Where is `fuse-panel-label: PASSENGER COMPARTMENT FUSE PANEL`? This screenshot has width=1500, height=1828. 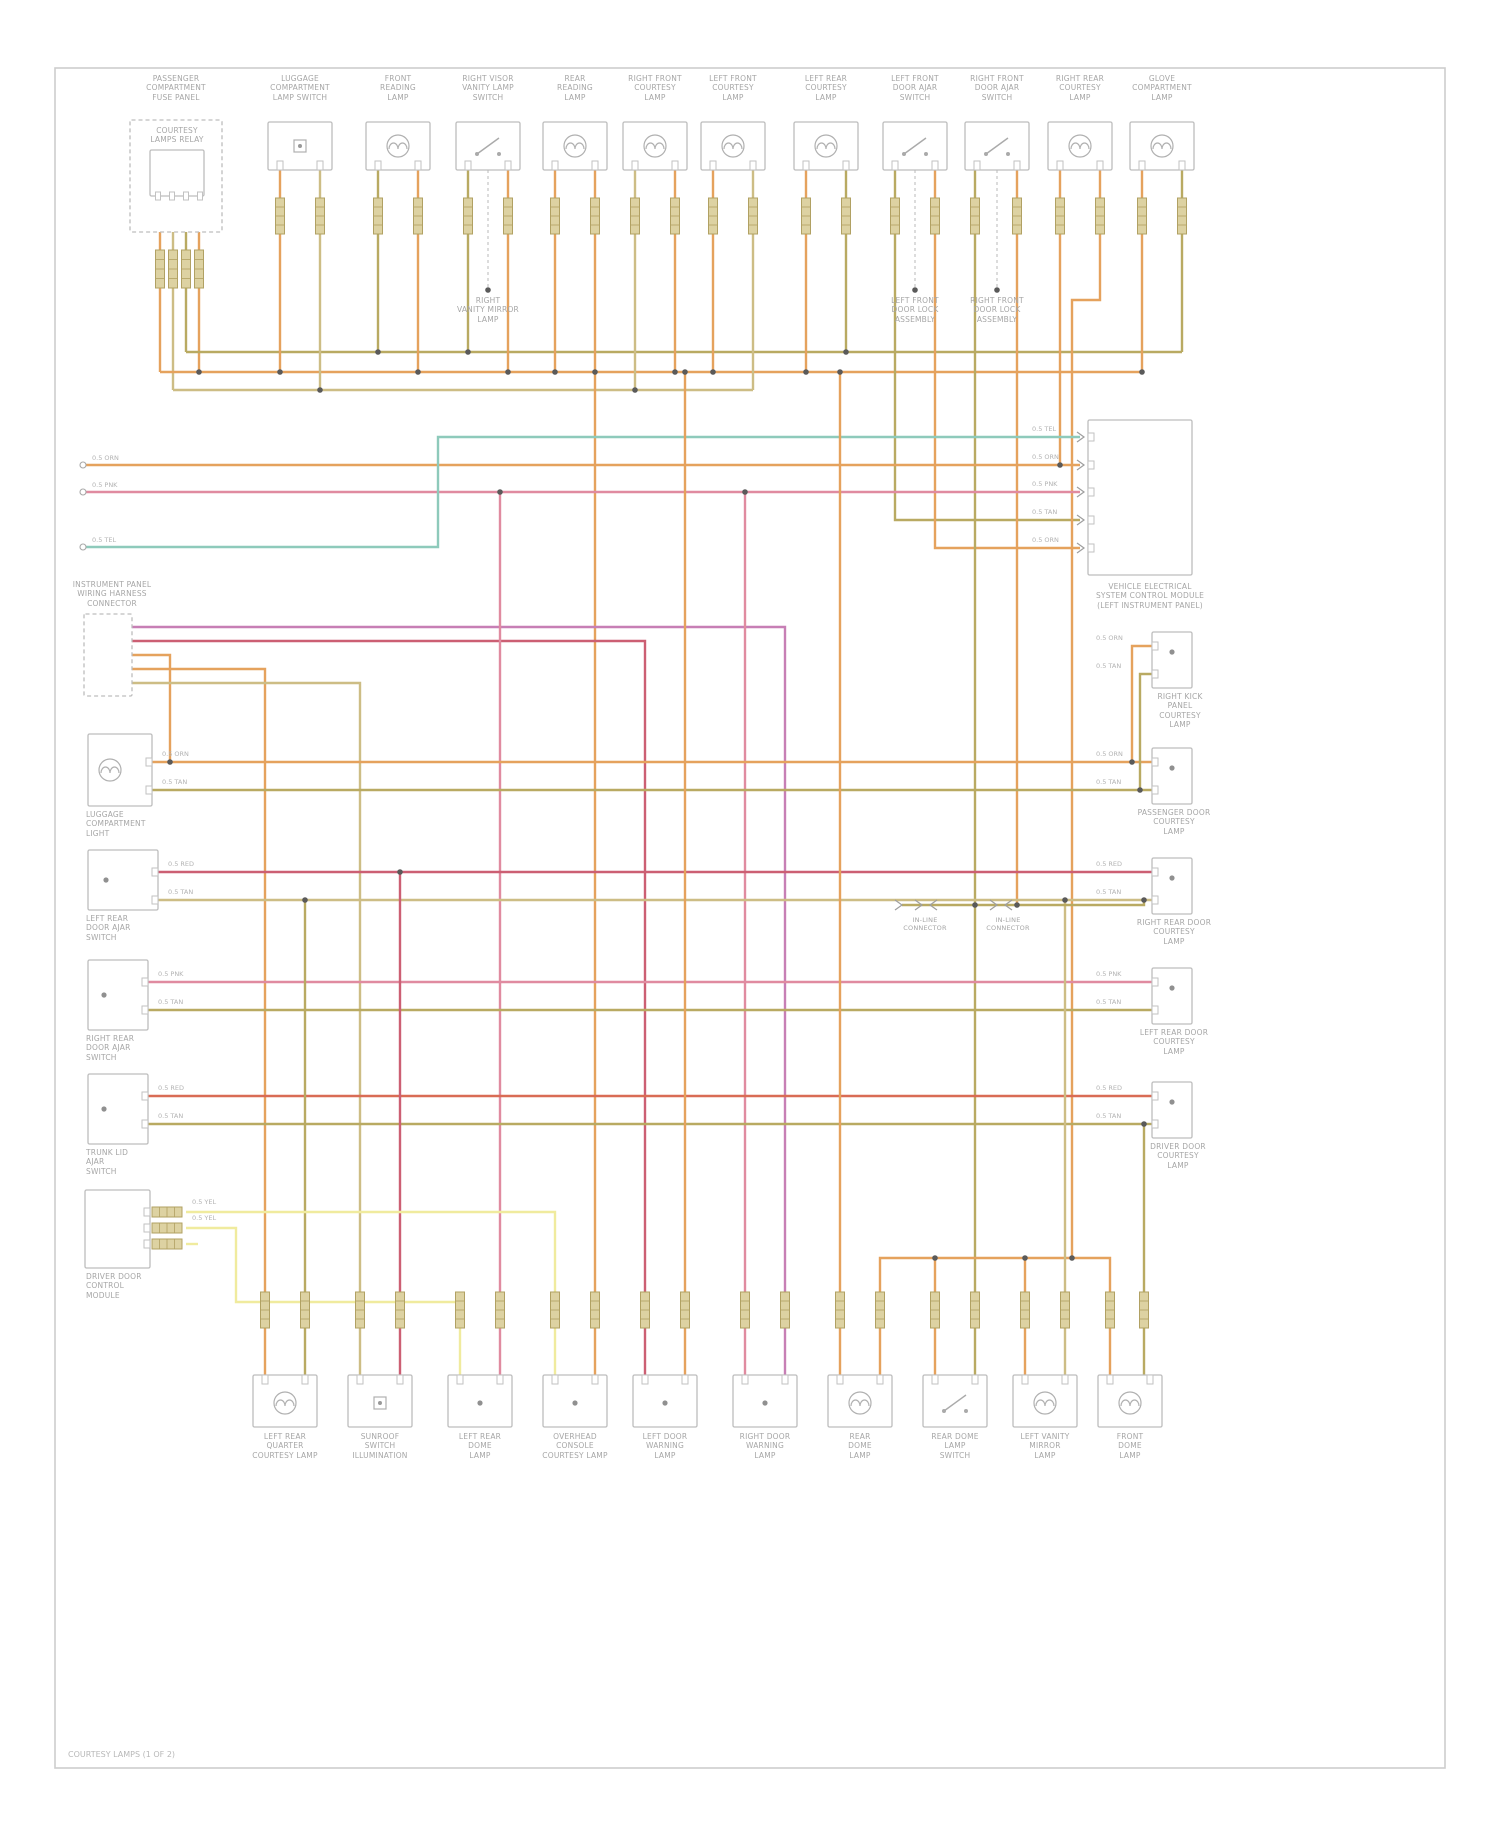
fuse-panel-label: PASSENGER COMPARTMENT FUSE PANEL is located at coordinates (176, 88).